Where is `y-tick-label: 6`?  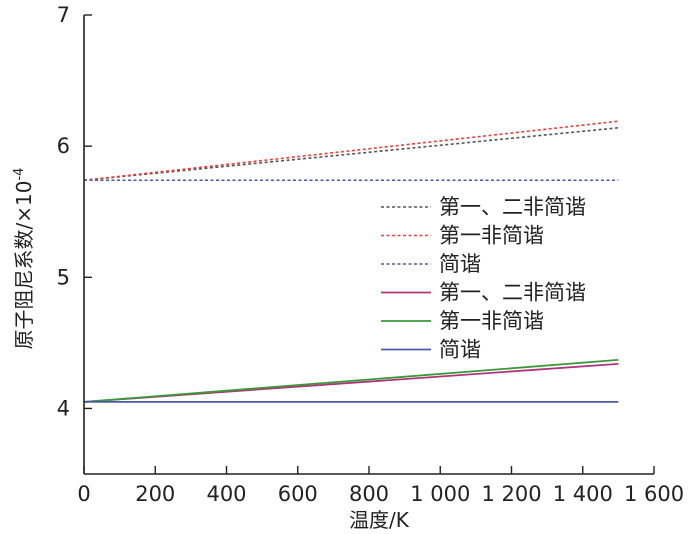 y-tick-label: 6 is located at coordinates (63, 146).